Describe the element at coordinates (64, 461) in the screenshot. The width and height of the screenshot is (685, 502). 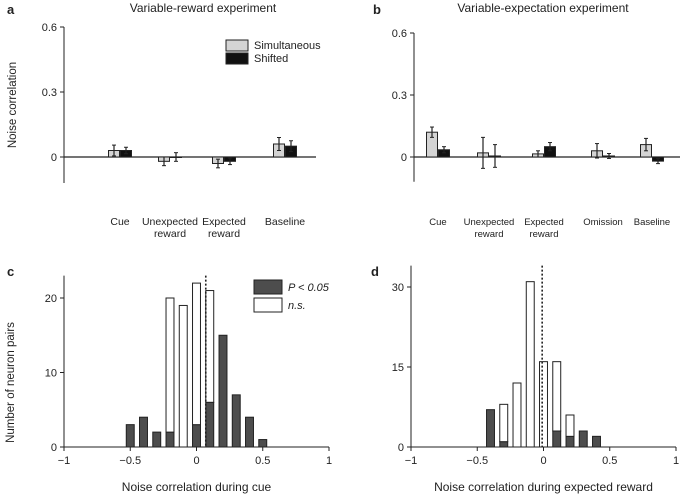
I see `panel-c-x-tick-label: −1` at that location.